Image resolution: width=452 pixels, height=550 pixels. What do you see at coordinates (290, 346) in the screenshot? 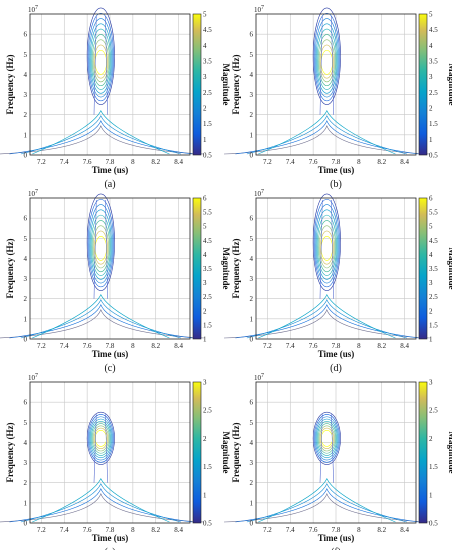
I see `x-tick-label: 7.4` at bounding box center [290, 346].